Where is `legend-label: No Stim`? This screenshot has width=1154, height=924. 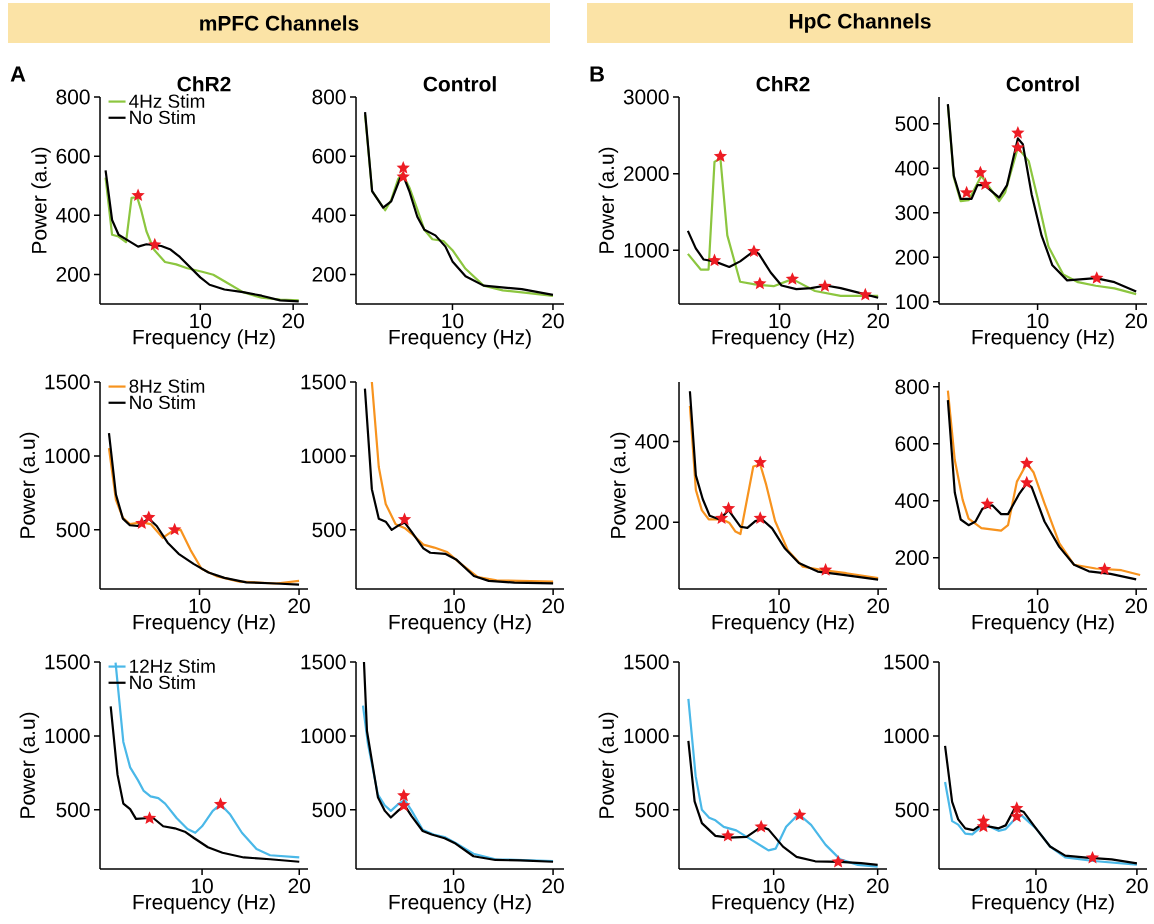 legend-label: No Stim is located at coordinates (162, 682).